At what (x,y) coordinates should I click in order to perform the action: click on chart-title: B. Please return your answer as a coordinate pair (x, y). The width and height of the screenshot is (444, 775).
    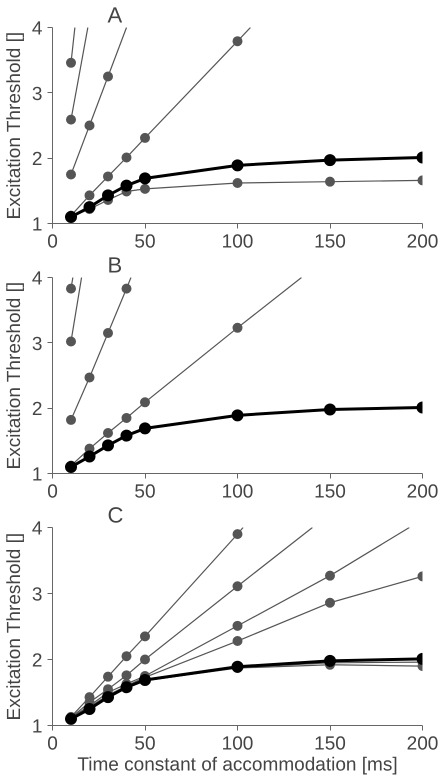
    Looking at the image, I should click on (115, 265).